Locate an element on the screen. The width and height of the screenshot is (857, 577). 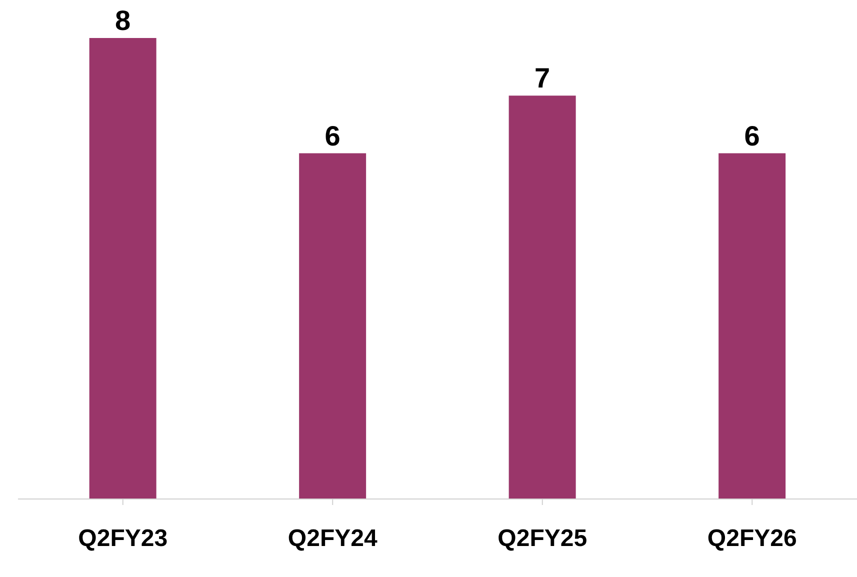
x-tick-label: Q2FY26 is located at coordinates (752, 538).